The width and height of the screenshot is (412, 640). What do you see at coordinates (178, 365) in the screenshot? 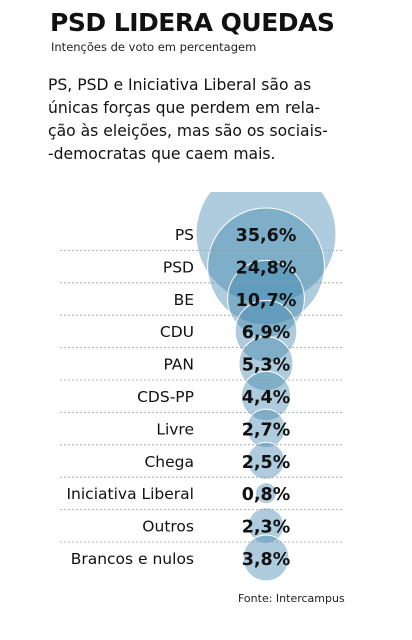
I see `category-label-pan: PAN` at bounding box center [178, 365].